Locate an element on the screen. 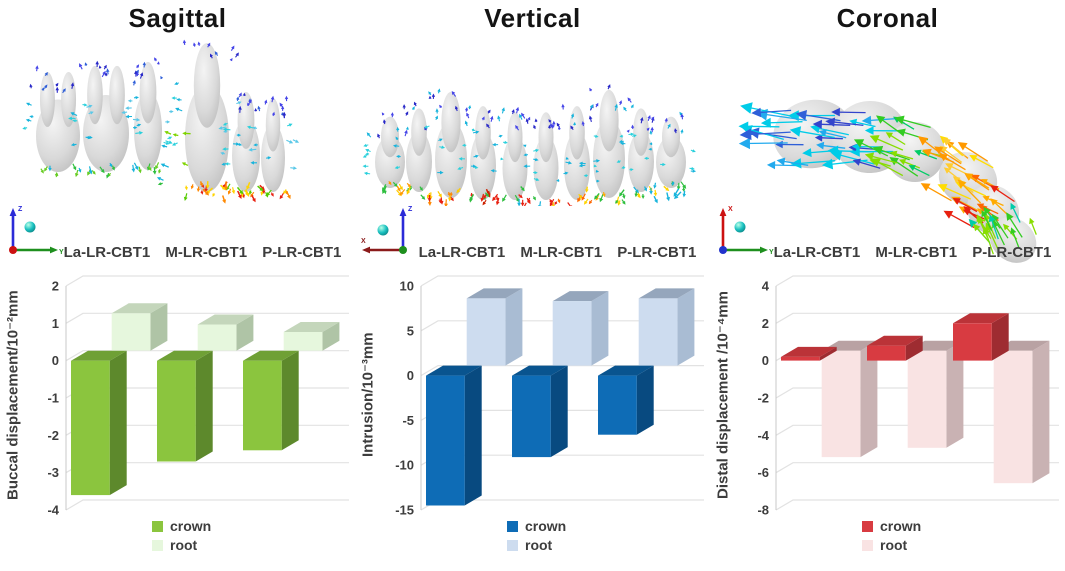  svg-text: -5 is located at coordinates (408, 420).